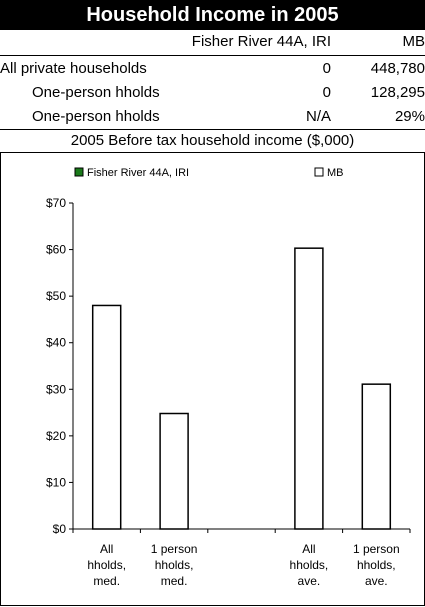 The height and width of the screenshot is (607, 425). Describe the element at coordinates (397, 92) in the screenshot. I see `row-value-province: 128,295` at that location.